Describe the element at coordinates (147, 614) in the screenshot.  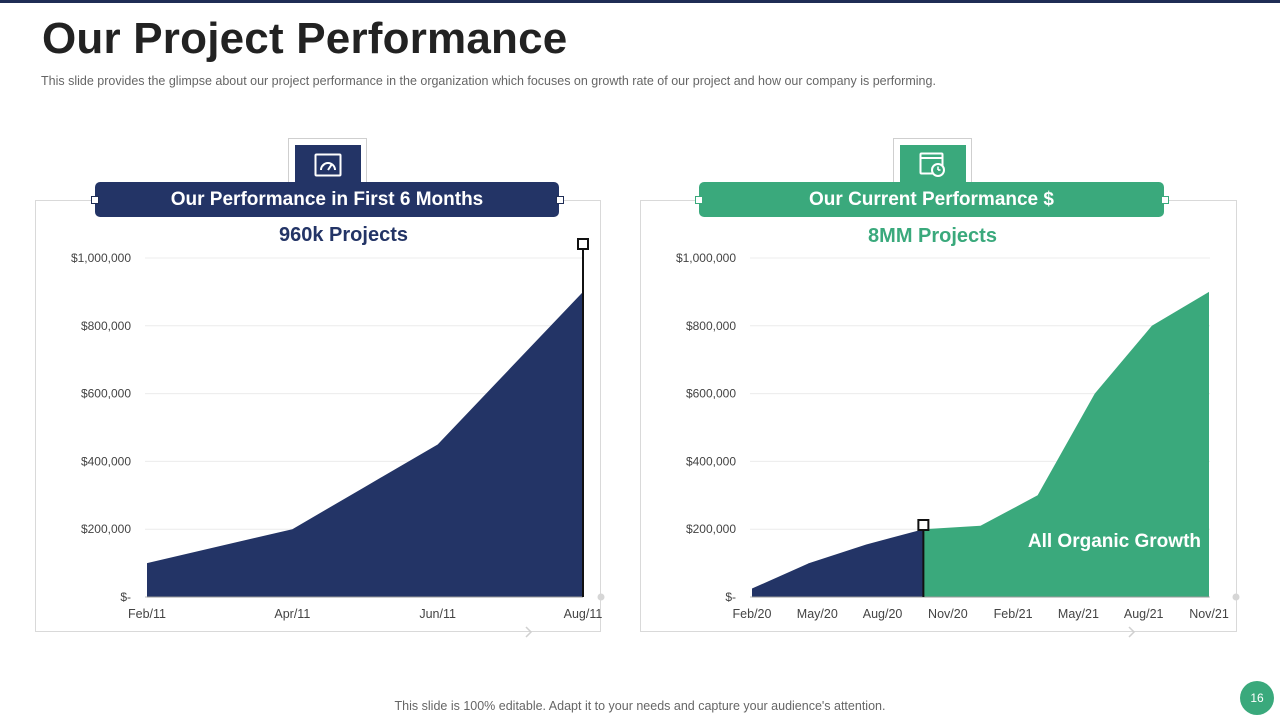
I see `chart0-xtick-label: Feb/11` at that location.